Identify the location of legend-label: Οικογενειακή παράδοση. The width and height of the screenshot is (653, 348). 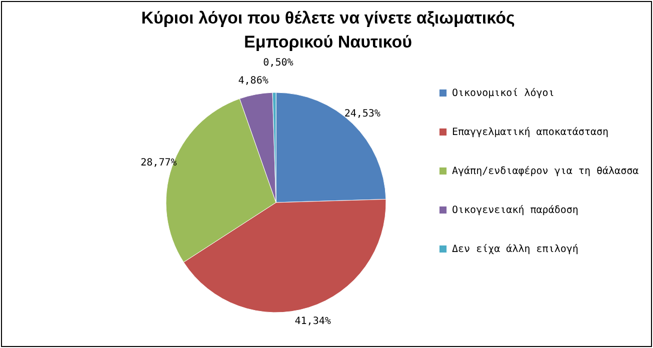
(515, 210).